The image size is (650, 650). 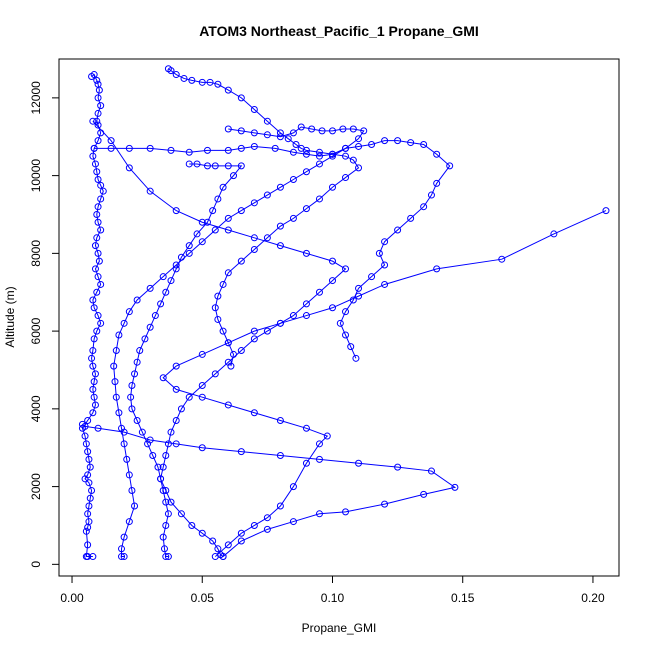 I want to click on y-tick-label: 10000, so click(x=36, y=176).